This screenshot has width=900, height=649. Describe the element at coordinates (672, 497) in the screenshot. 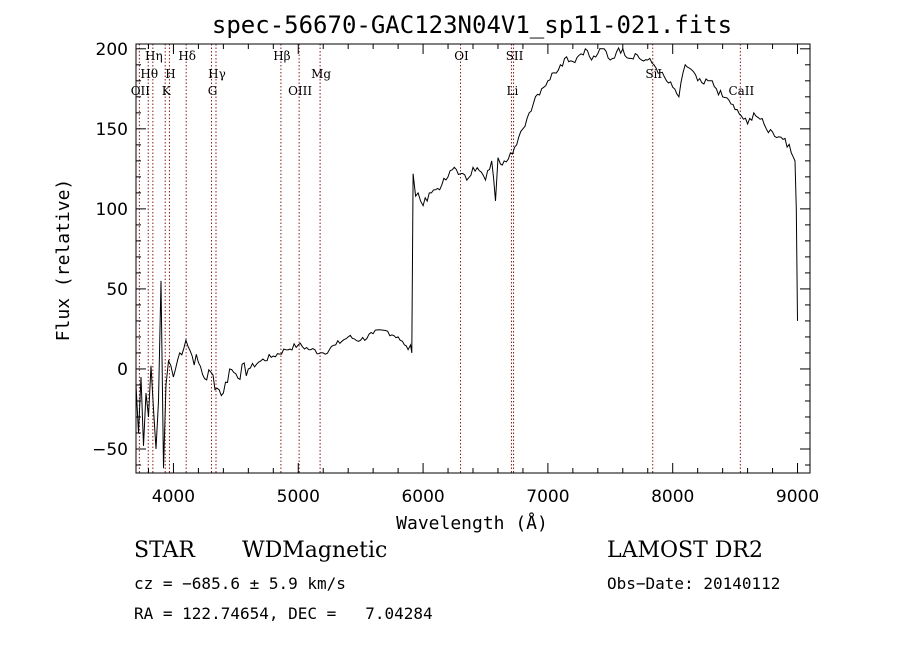

I see `x-tick-label: 8000` at that location.